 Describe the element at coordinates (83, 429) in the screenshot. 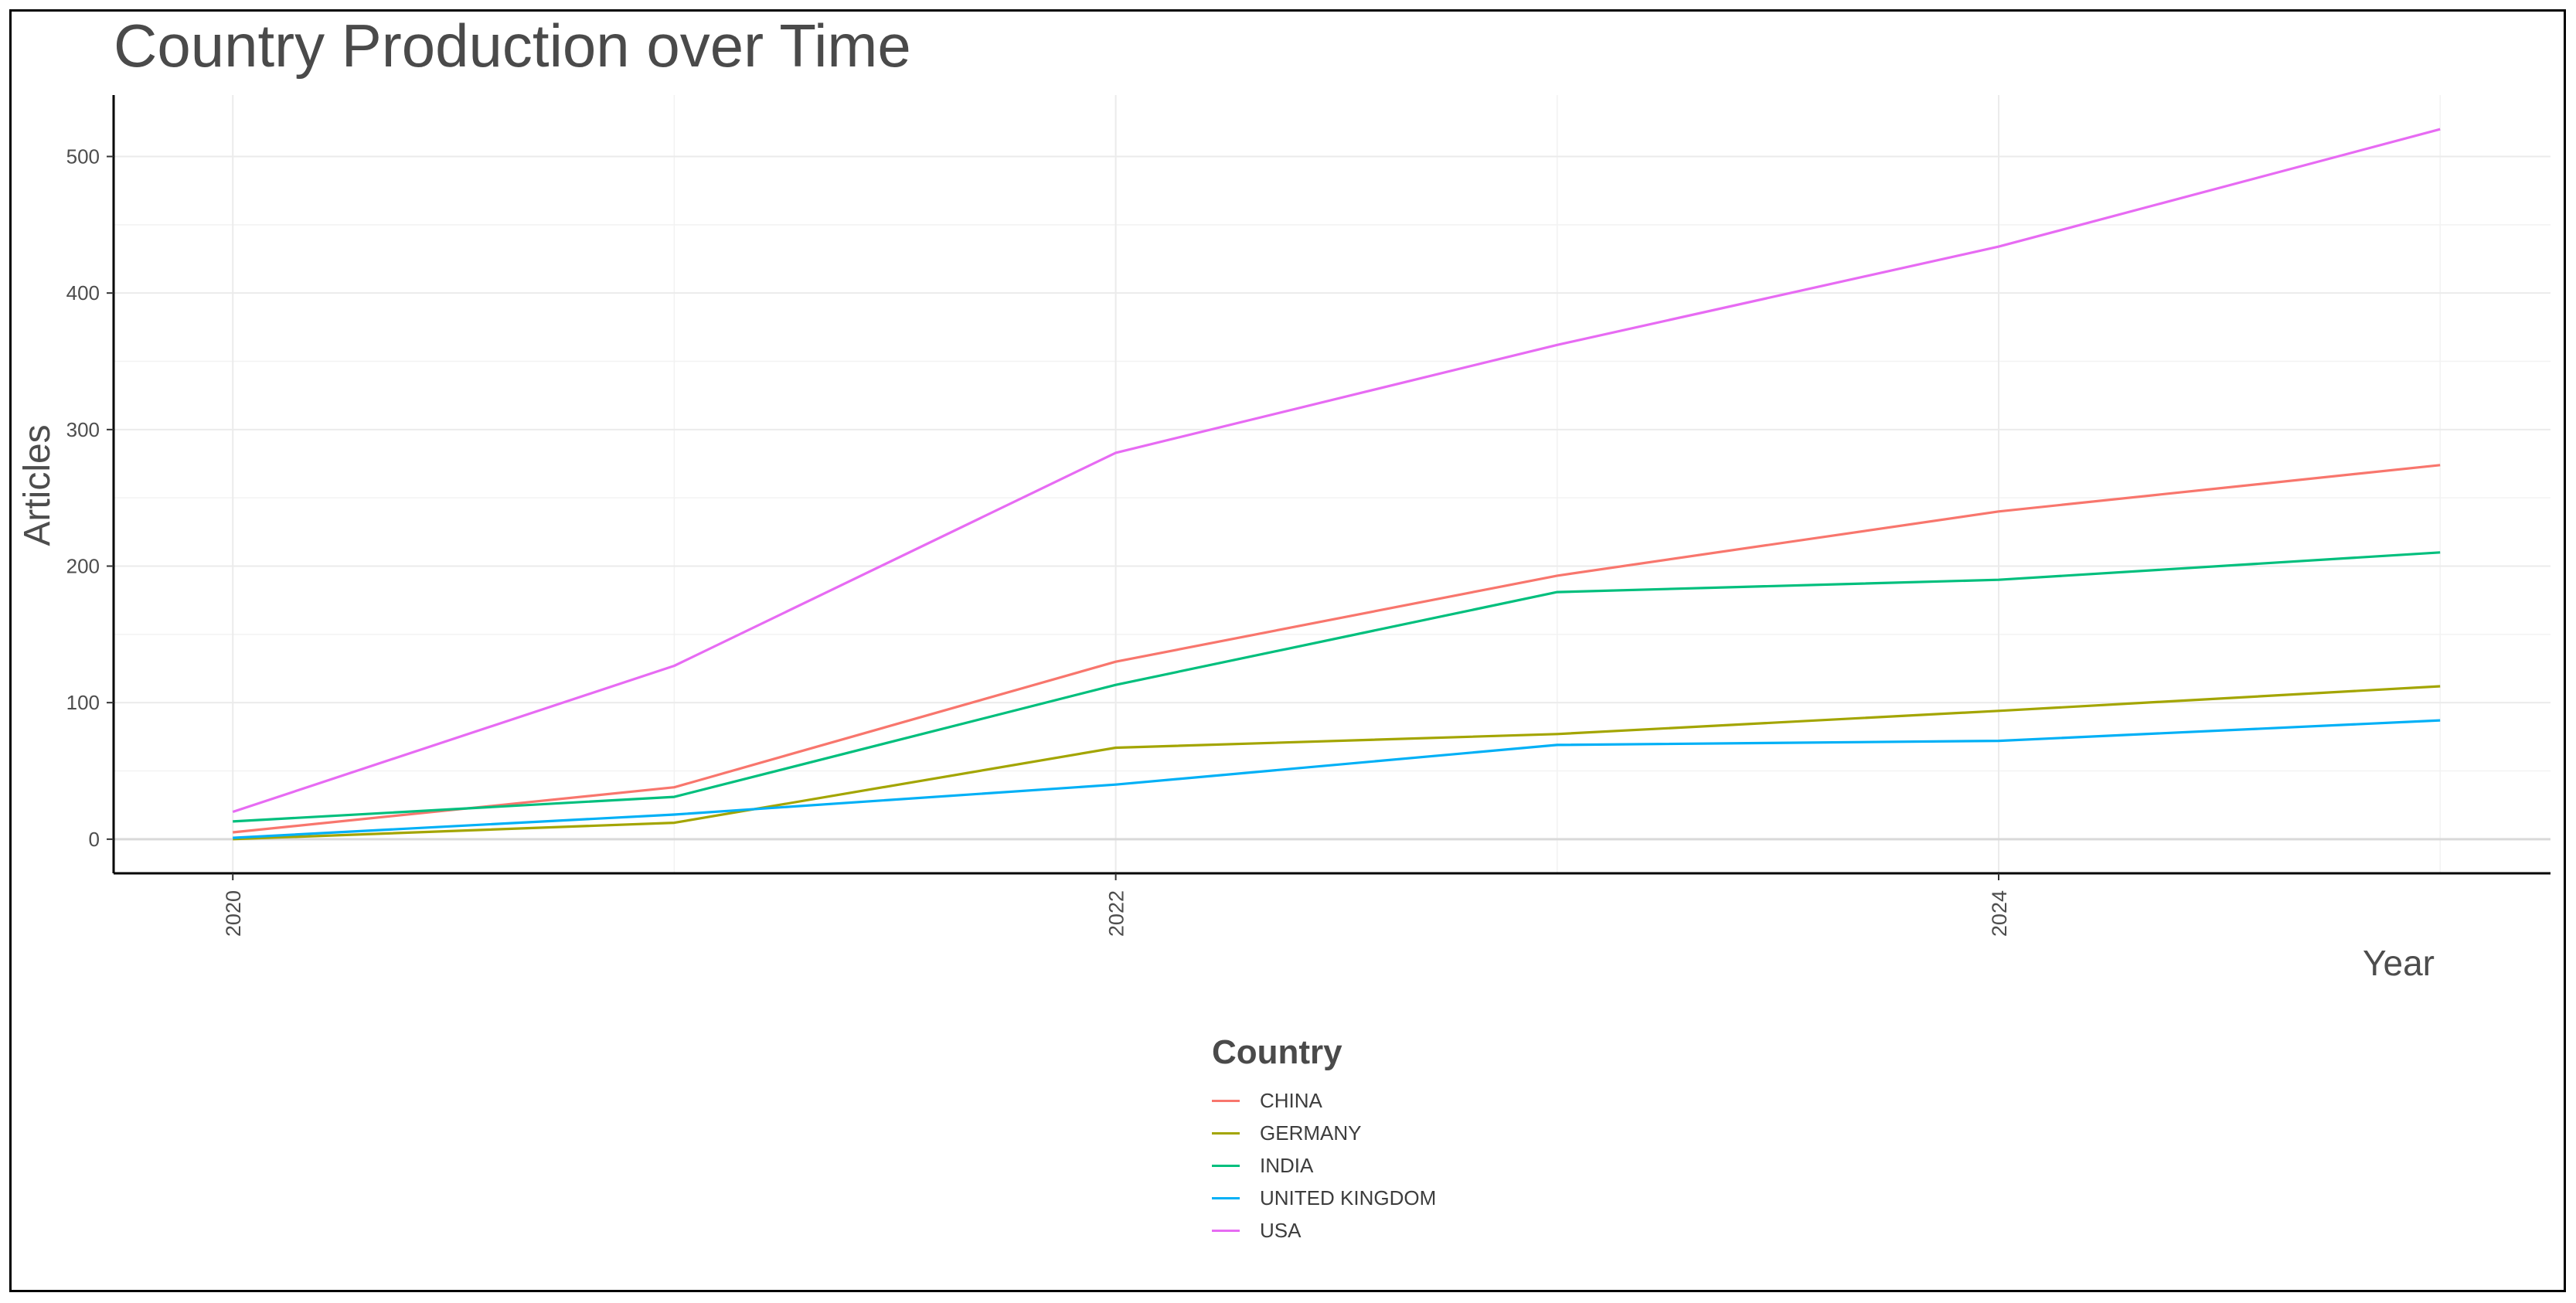

I see `y-tick-label: 300` at that location.